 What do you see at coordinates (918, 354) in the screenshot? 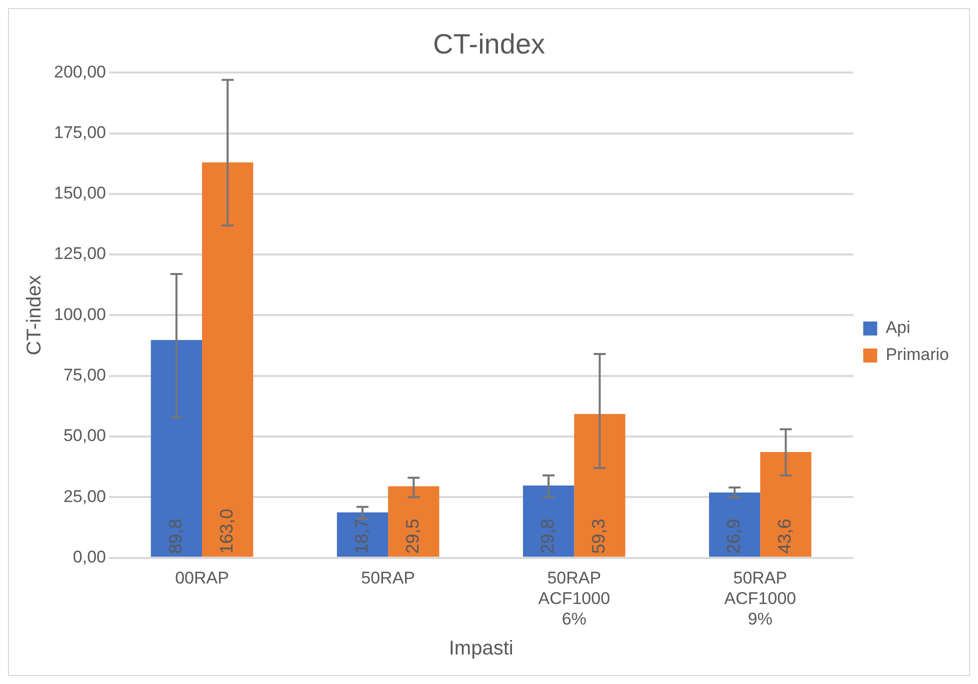
I see `legend-label: Primario` at bounding box center [918, 354].